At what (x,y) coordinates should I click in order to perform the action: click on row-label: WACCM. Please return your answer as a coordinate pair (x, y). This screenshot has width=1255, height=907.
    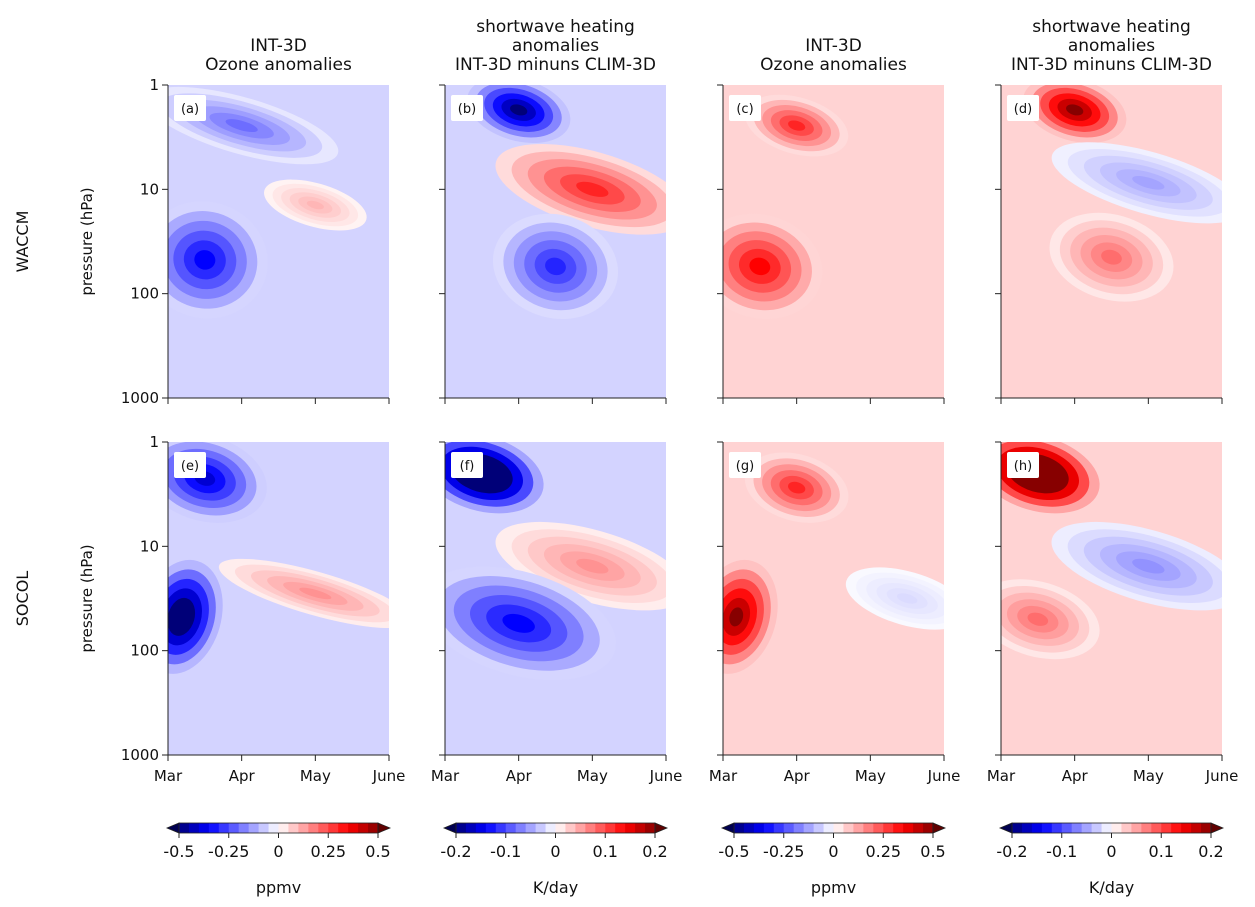
    Looking at the image, I should click on (22, 242).